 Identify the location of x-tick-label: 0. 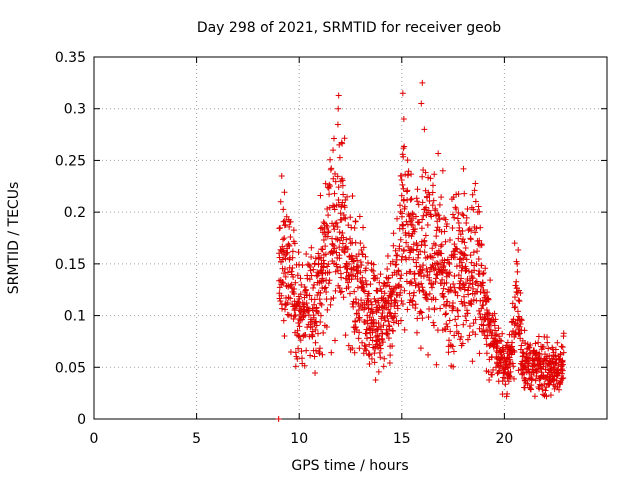
(94, 439).